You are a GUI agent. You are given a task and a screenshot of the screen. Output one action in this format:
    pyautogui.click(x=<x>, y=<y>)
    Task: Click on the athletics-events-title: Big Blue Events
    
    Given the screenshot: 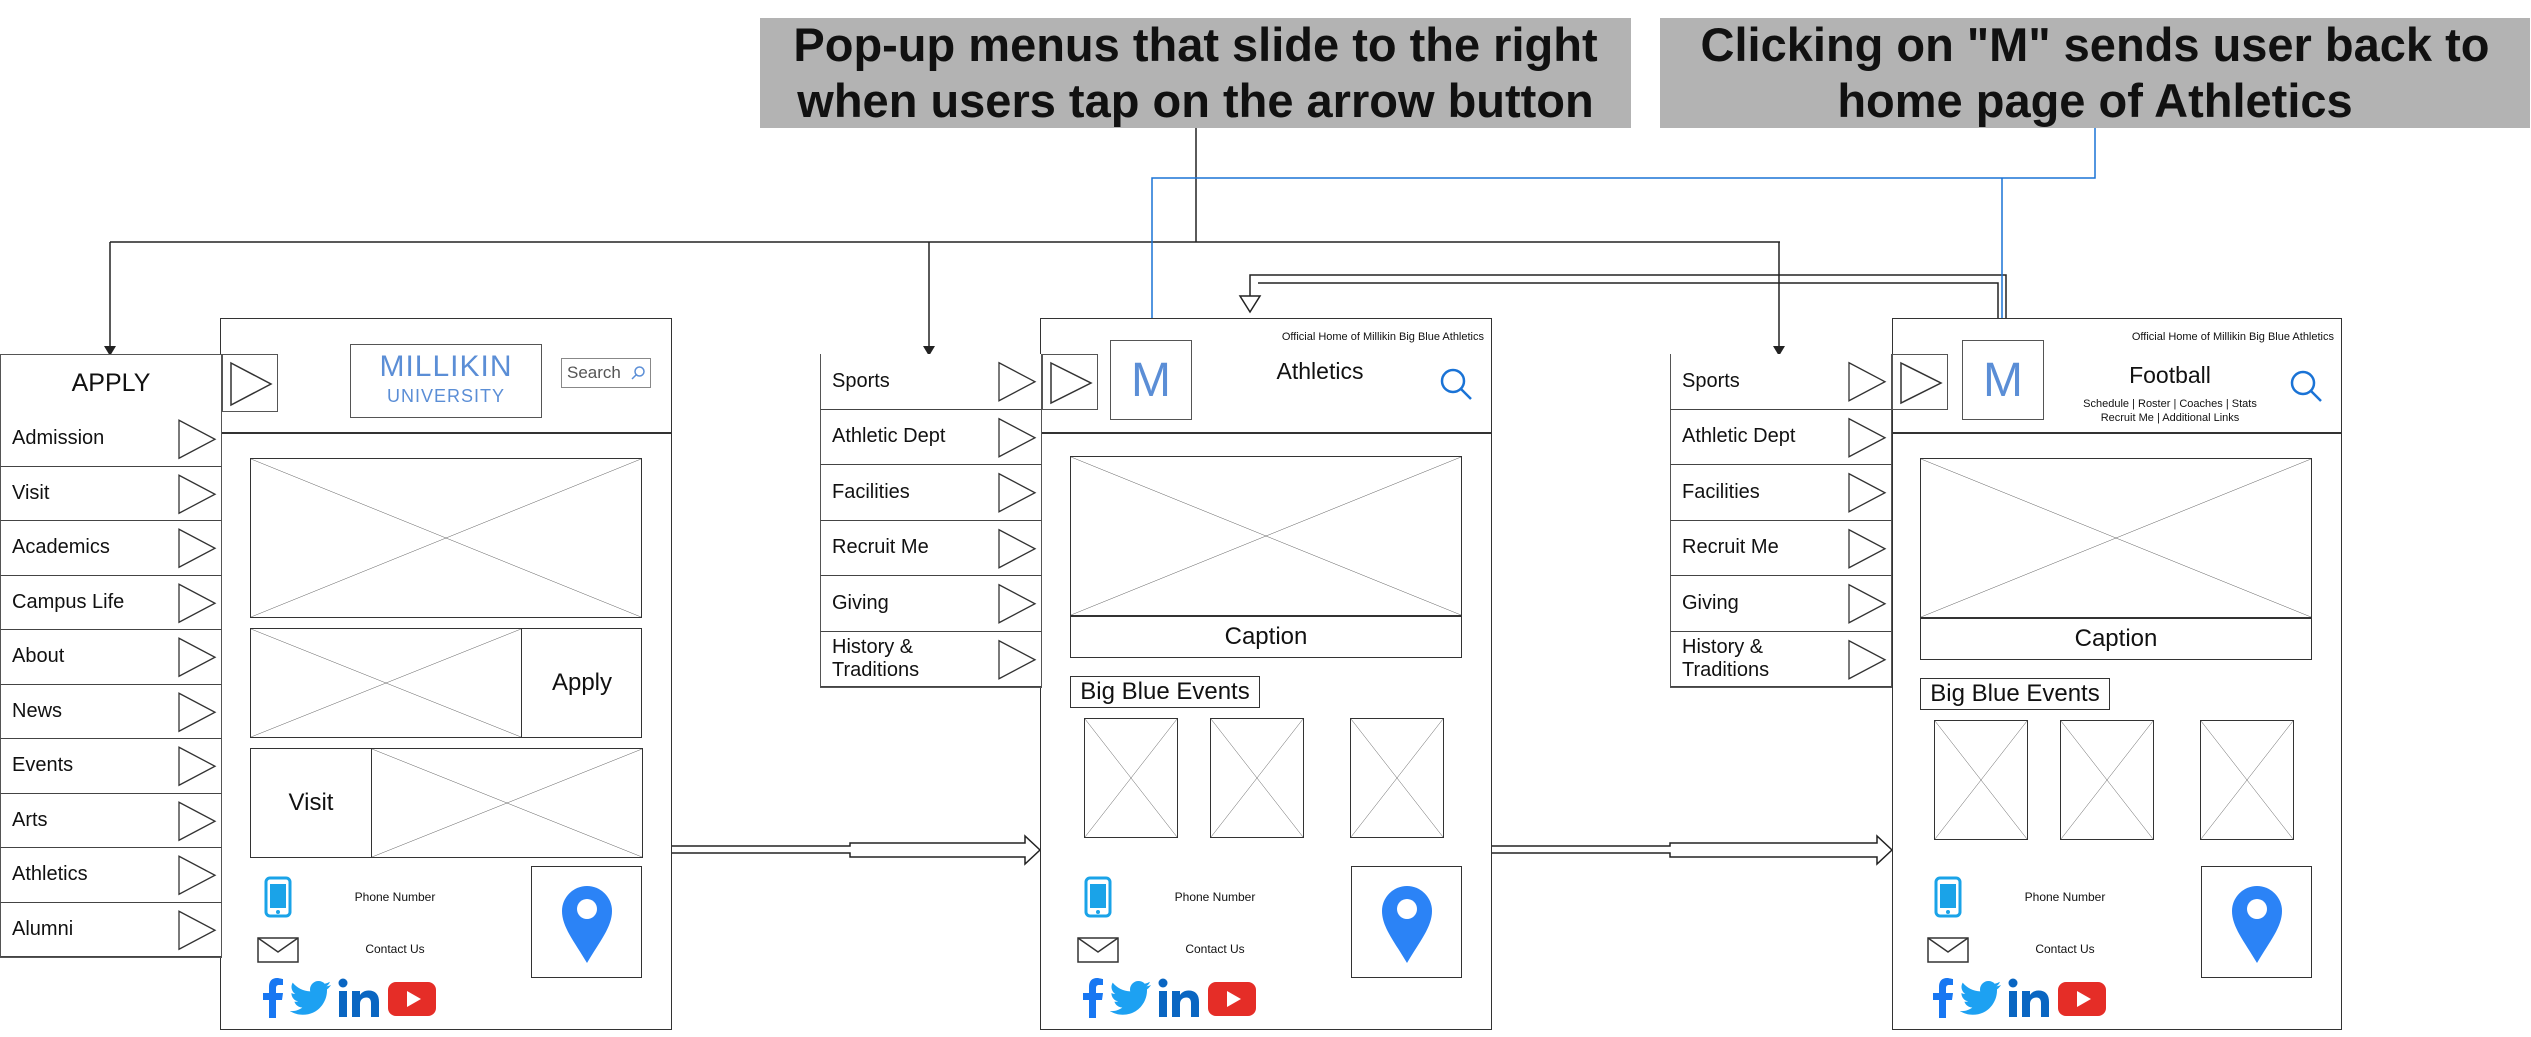 What is the action you would take?
    pyautogui.click(x=1165, y=692)
    